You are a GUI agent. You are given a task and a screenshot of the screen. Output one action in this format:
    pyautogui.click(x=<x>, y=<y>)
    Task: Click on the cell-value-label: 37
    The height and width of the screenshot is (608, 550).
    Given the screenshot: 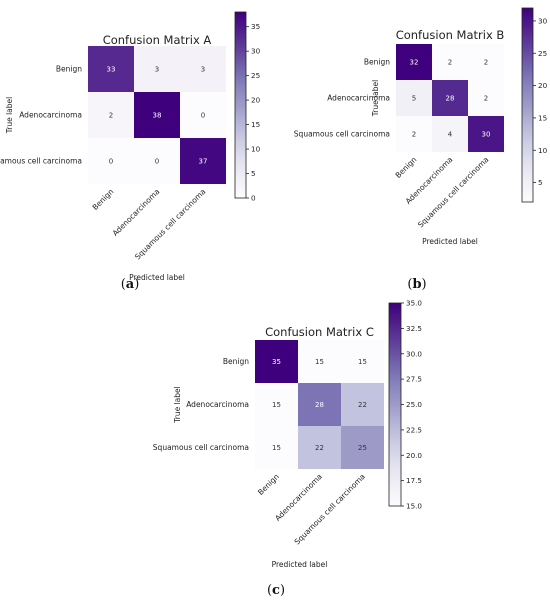 What is the action you would take?
    pyautogui.click(x=203, y=162)
    